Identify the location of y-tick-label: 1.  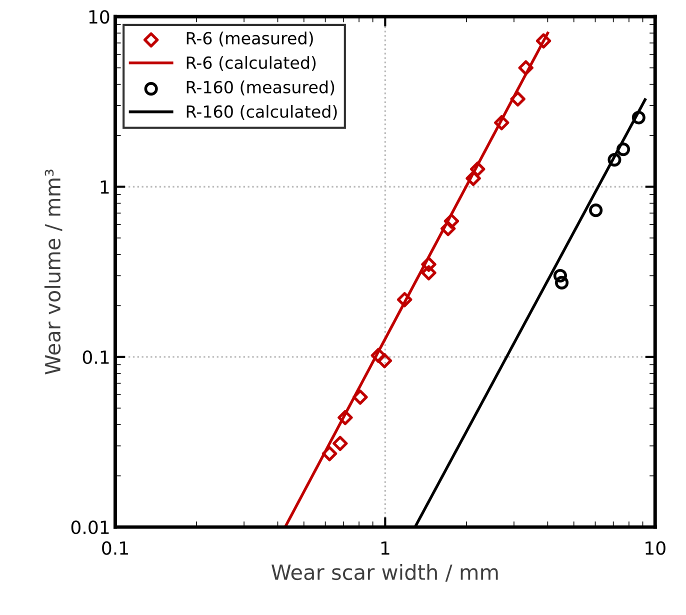
(104, 187).